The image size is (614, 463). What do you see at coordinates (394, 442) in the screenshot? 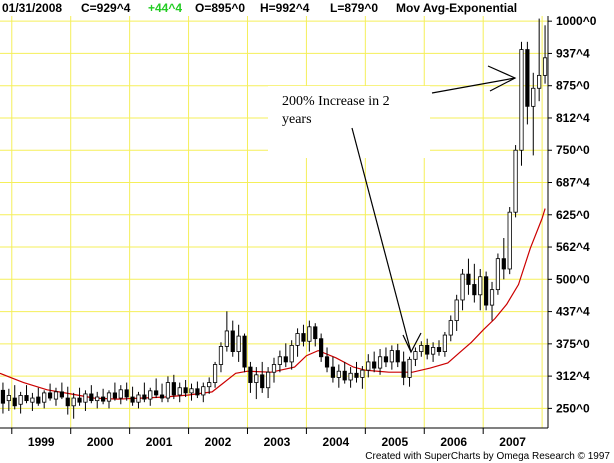
I see `x-tick-6: 2005` at bounding box center [394, 442].